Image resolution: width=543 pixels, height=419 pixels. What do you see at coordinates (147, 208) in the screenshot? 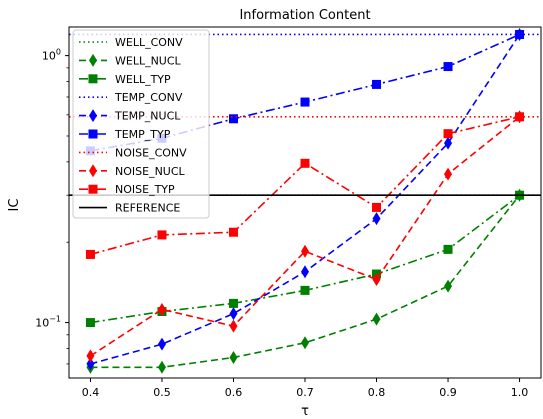
I see `legend-label-reference: REFERENCE` at bounding box center [147, 208].